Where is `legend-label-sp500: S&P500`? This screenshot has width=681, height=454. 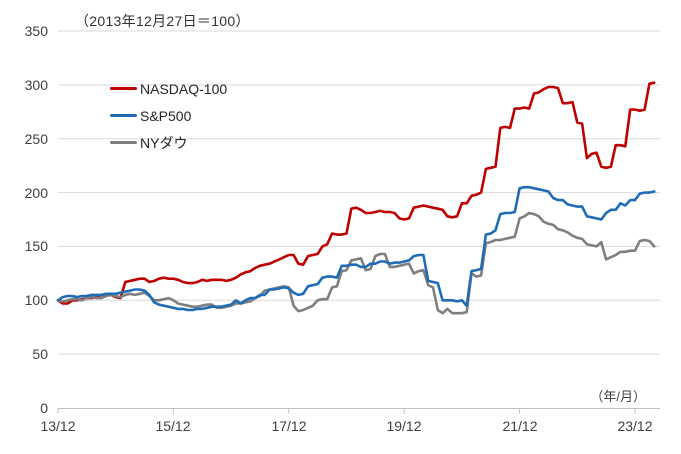 legend-label-sp500: S&P500 is located at coordinates (166, 115).